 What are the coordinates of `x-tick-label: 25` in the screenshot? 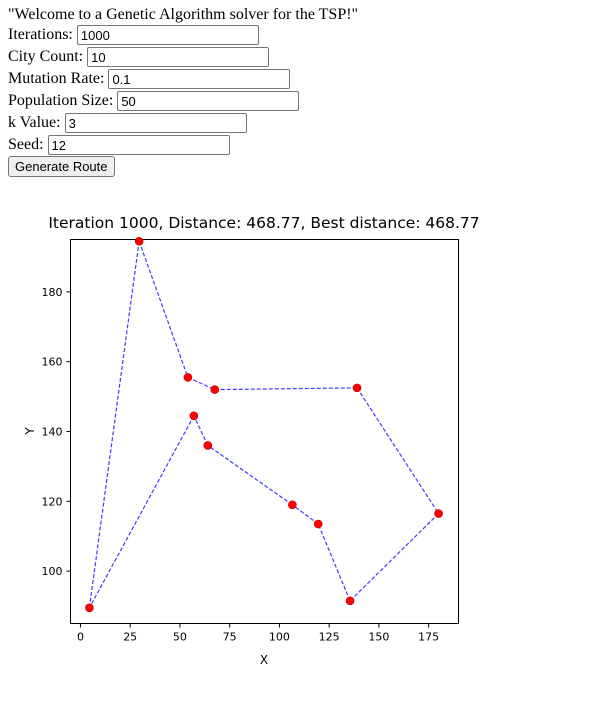 It's located at (130, 637).